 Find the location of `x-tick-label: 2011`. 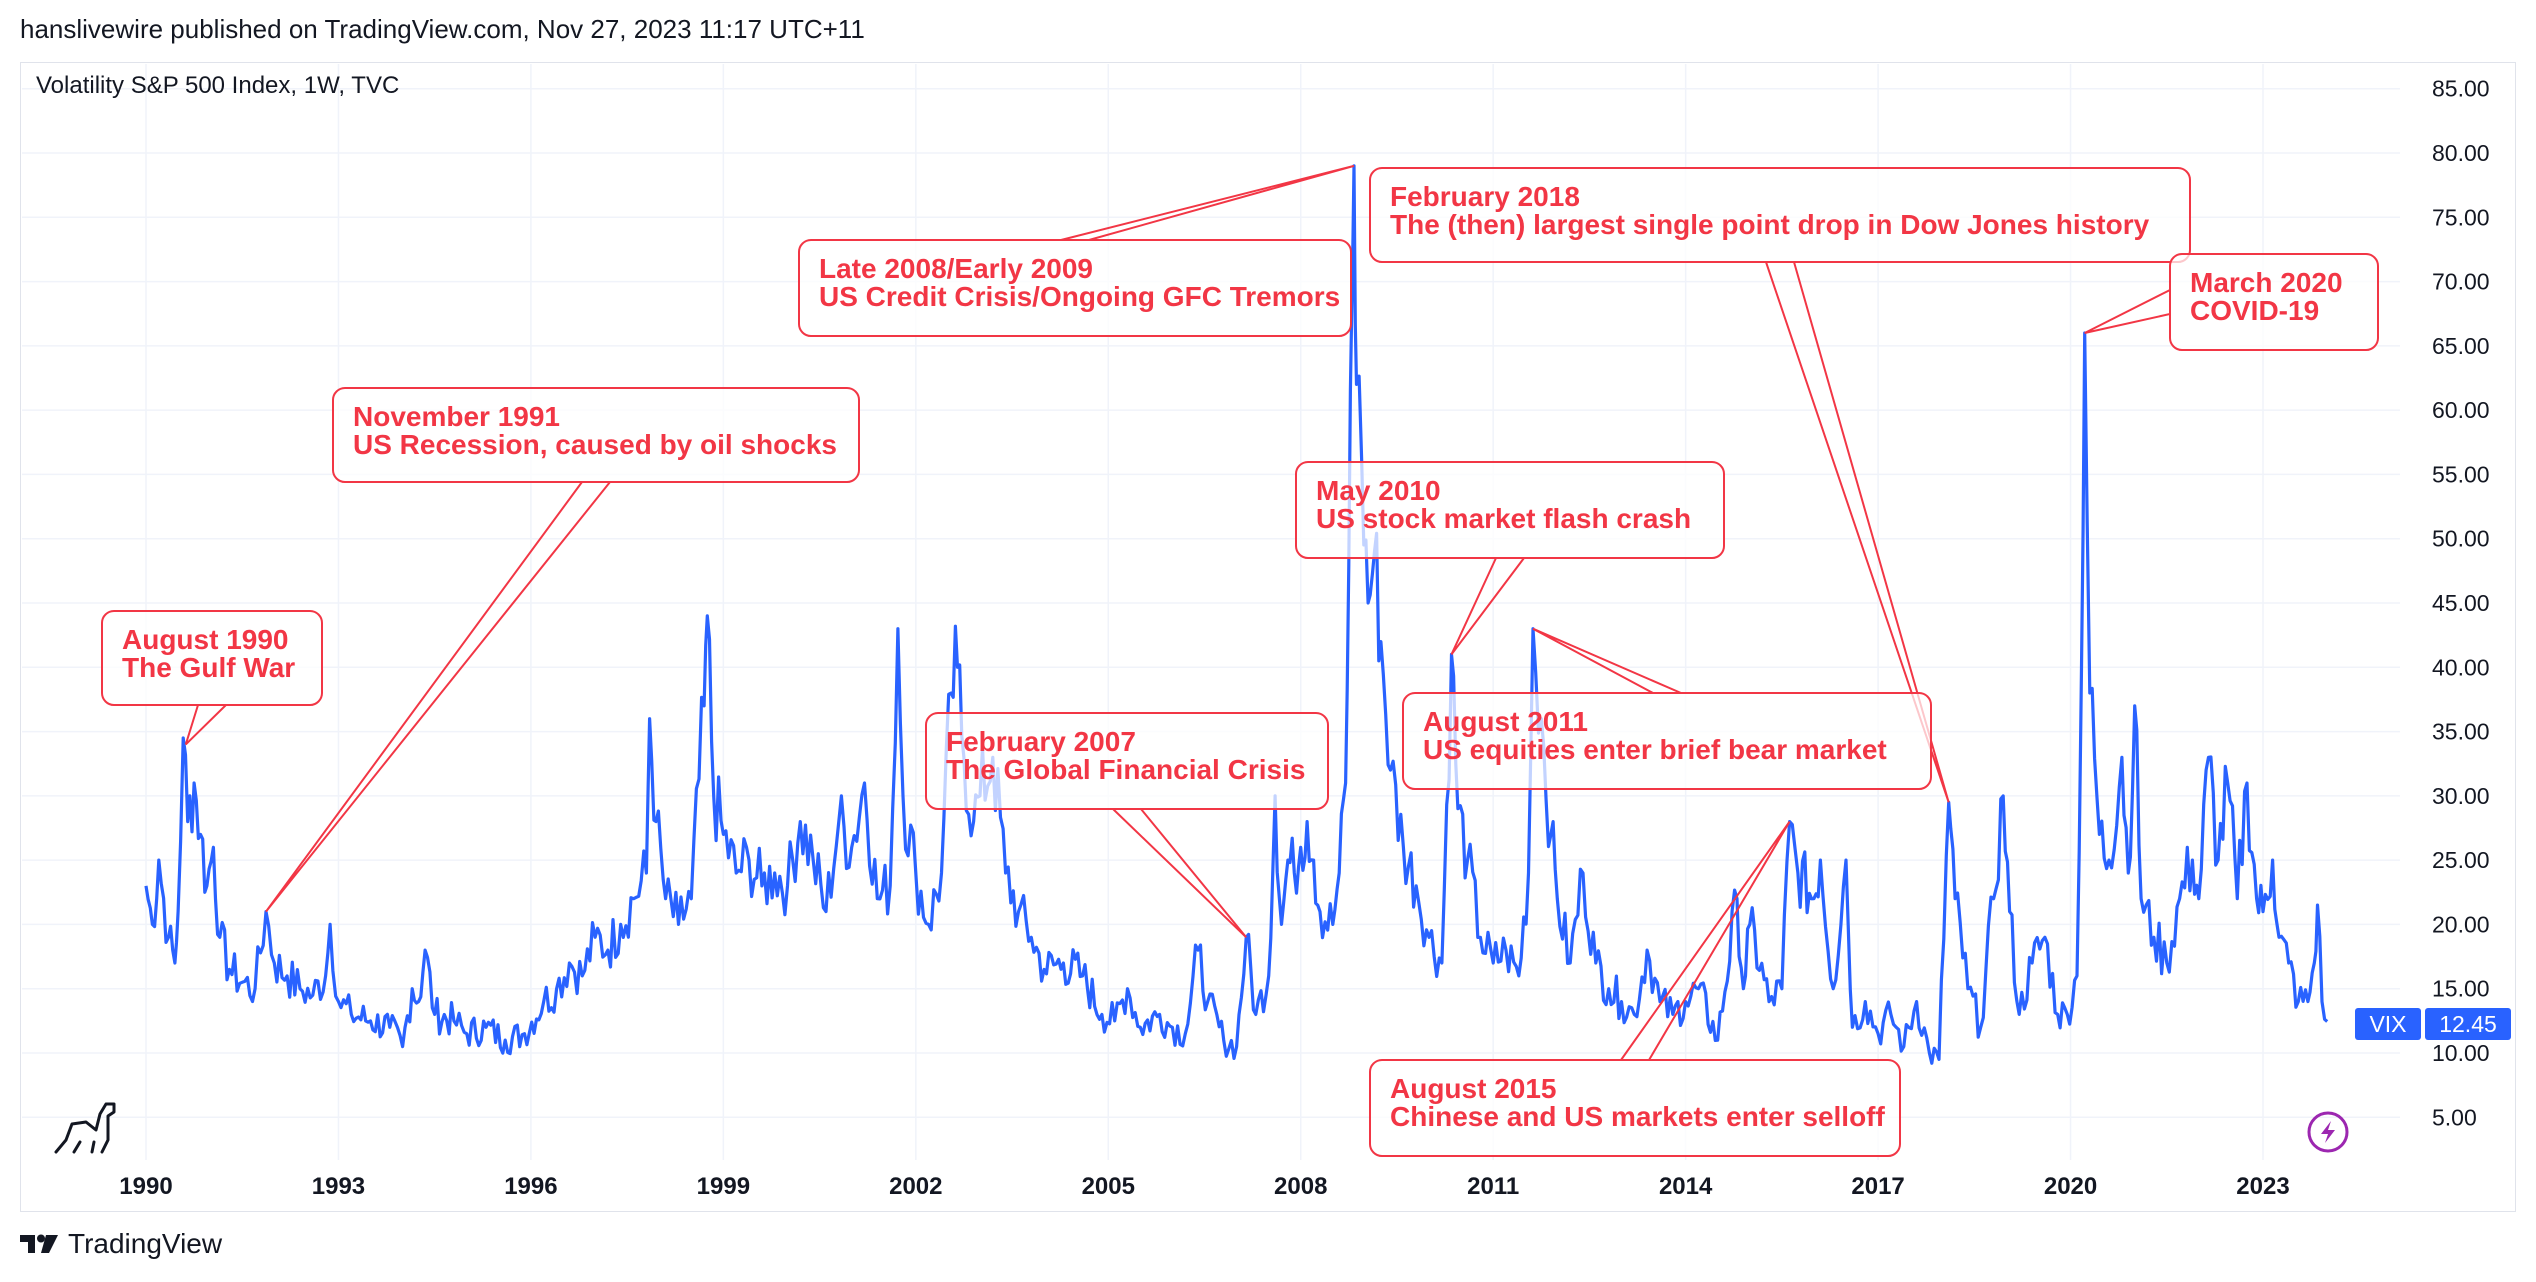

x-tick-label: 2011 is located at coordinates (1493, 1186).